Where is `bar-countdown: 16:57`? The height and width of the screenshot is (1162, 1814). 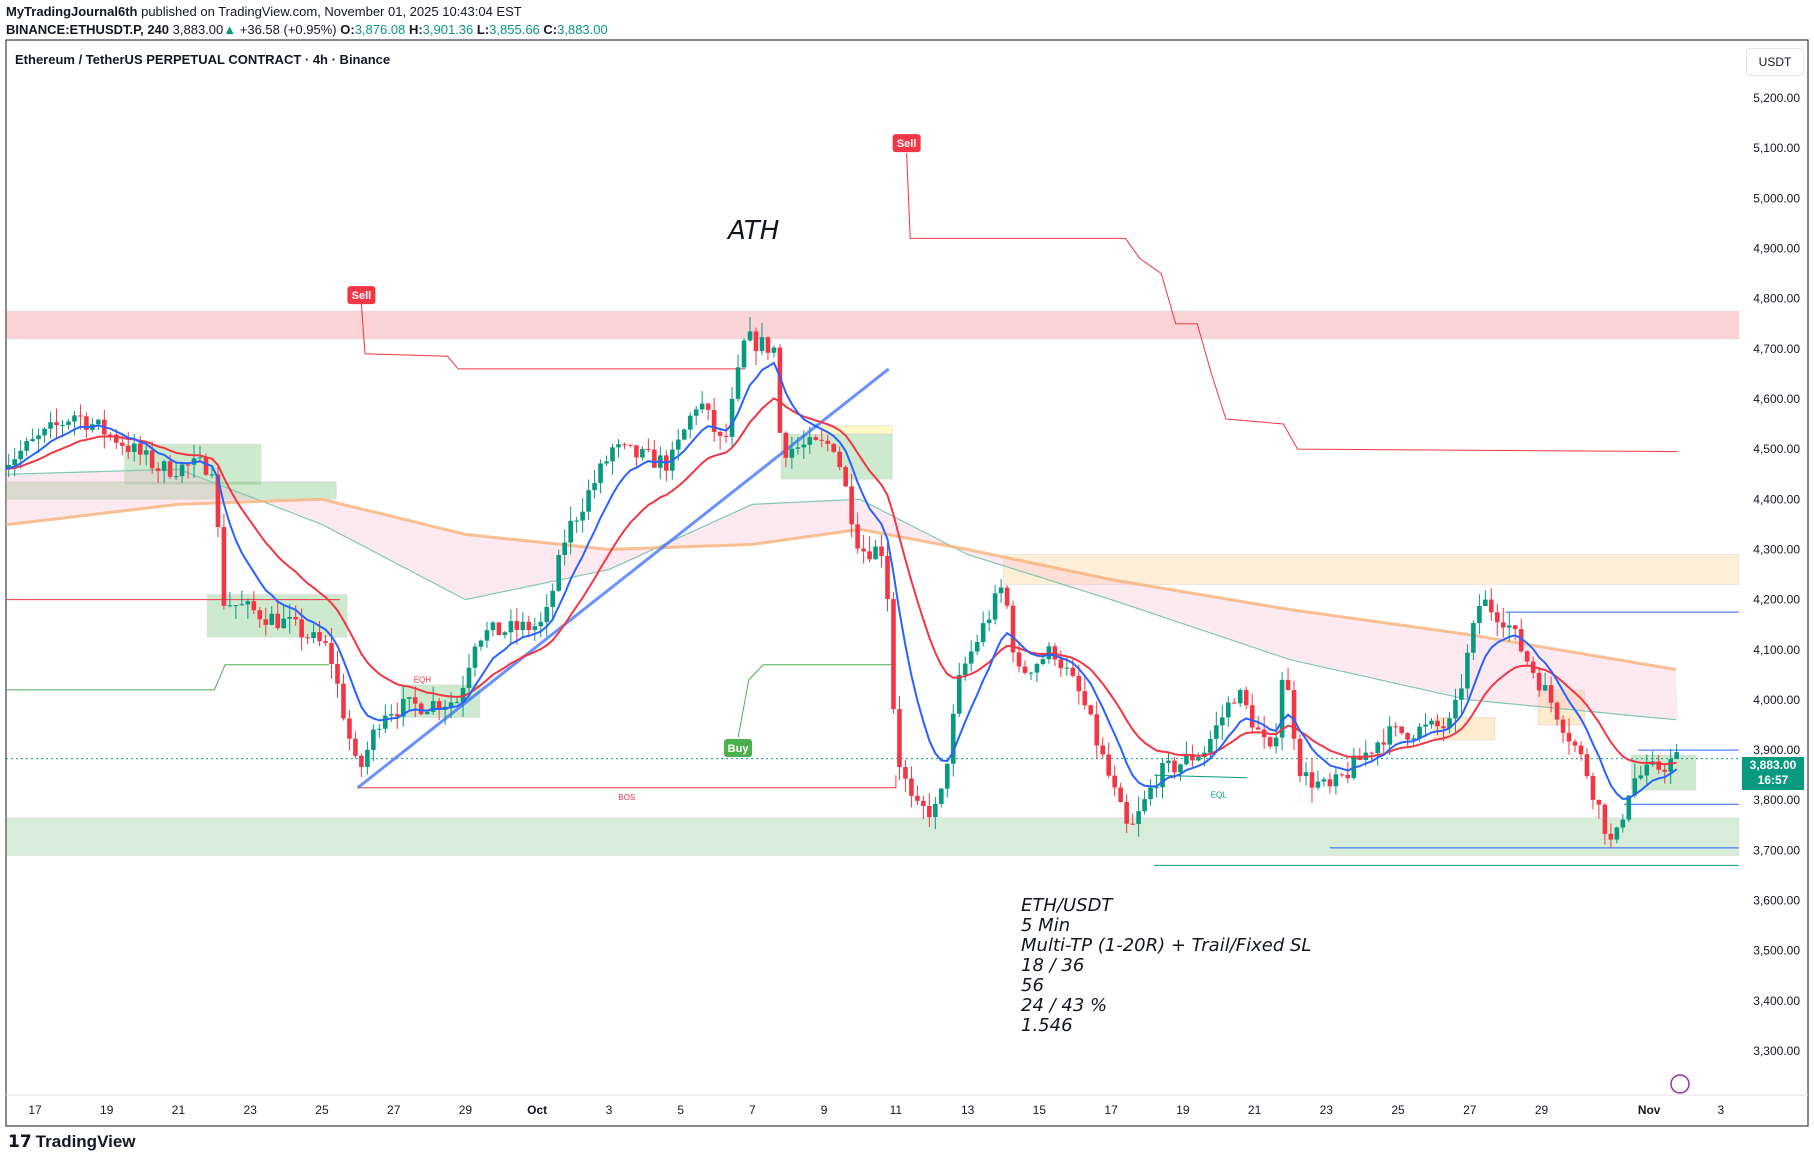
bar-countdown: 16:57 is located at coordinates (1773, 780).